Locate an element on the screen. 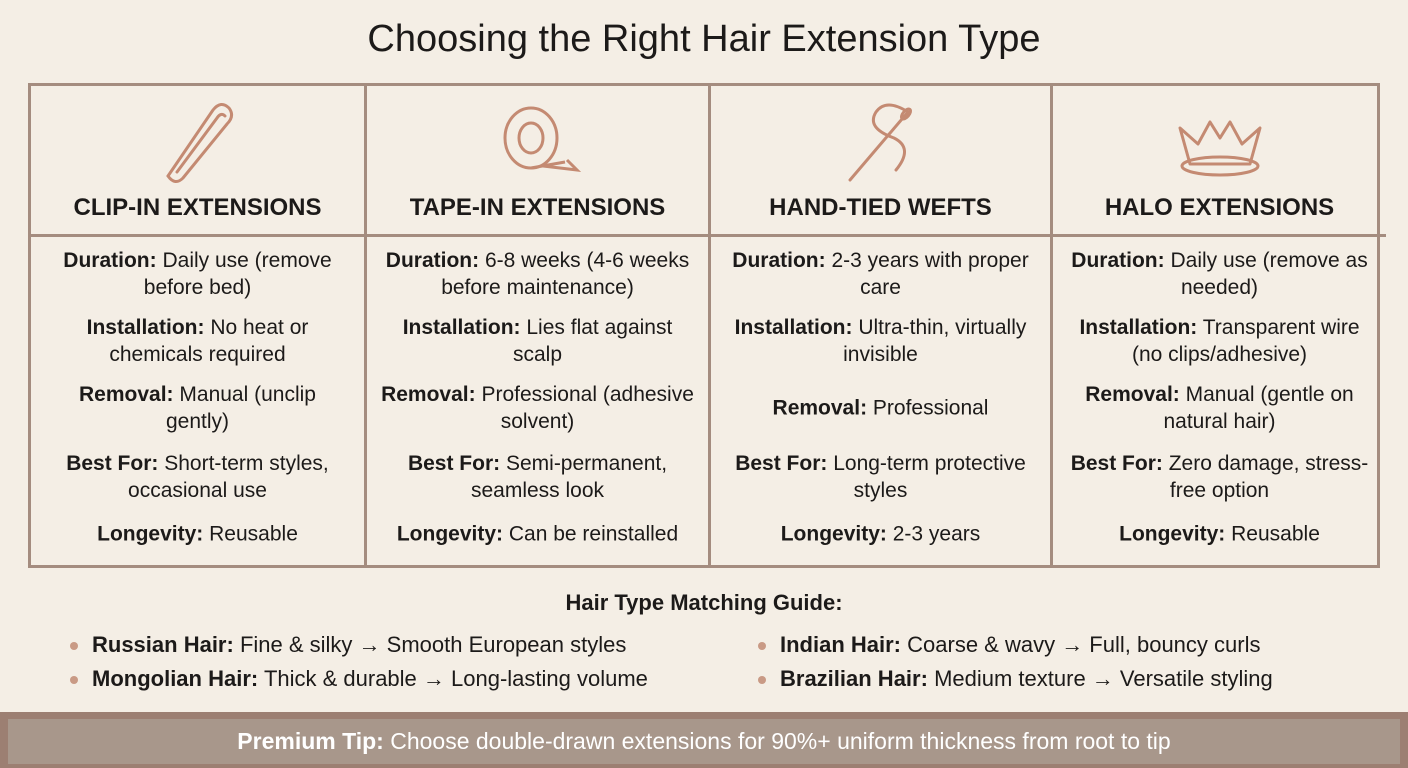 This screenshot has width=1408, height=768. row-text: Short-term styles, occasional use is located at coordinates (228, 477).